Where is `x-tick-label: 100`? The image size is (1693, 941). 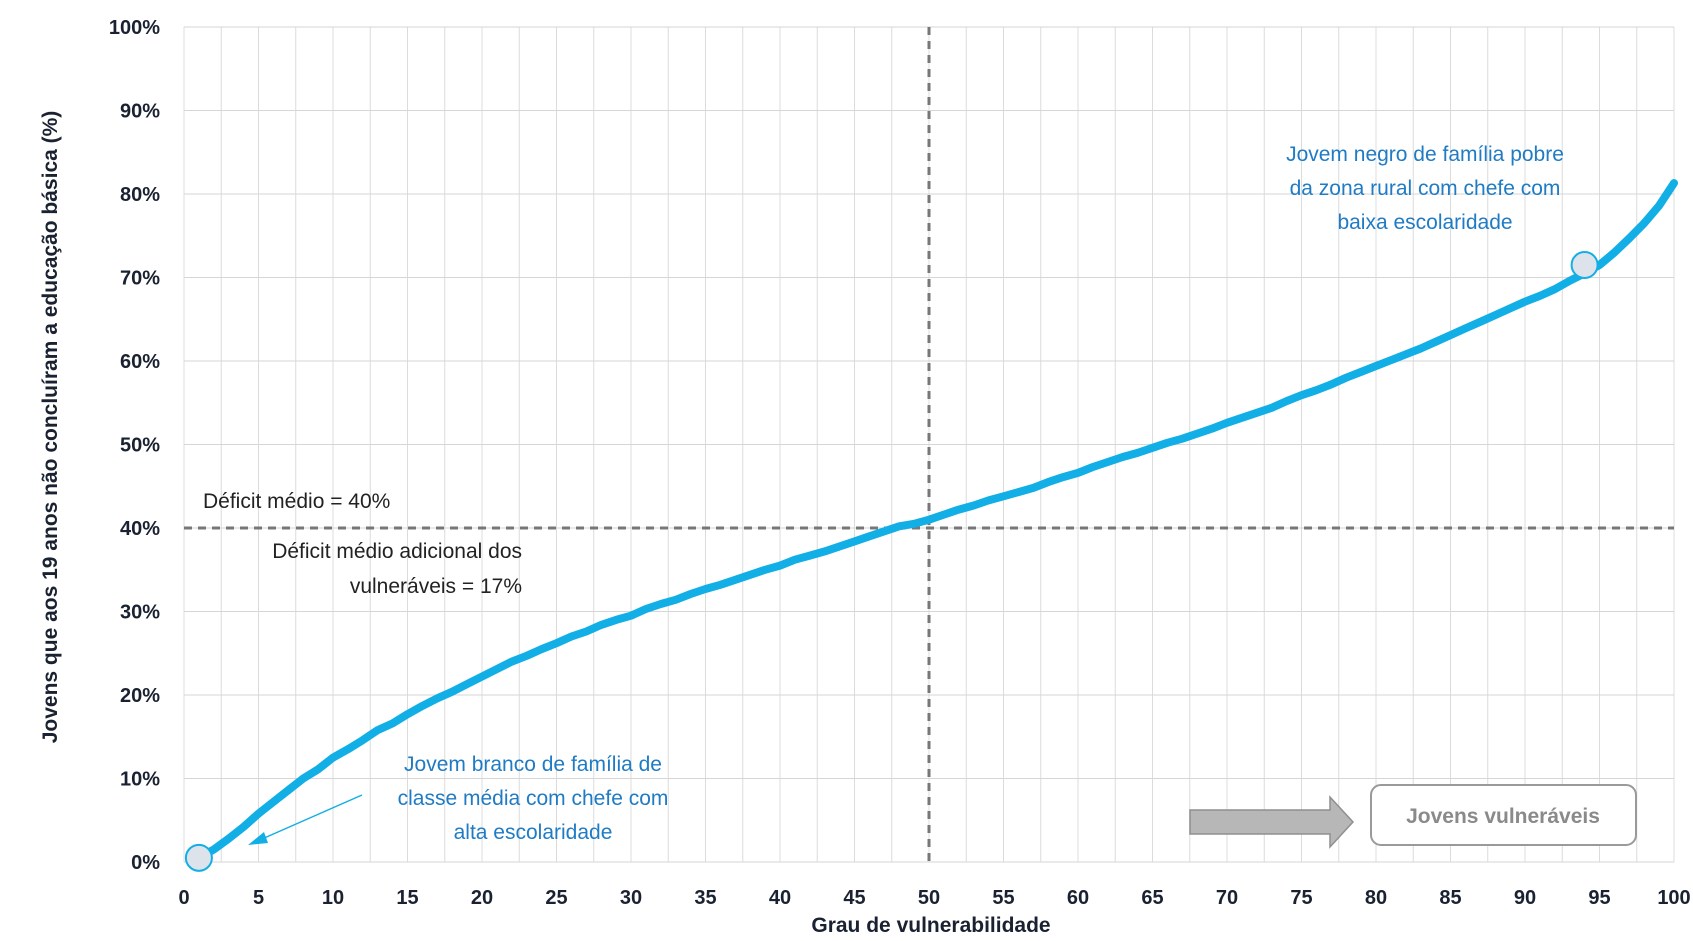
x-tick-label: 100 is located at coordinates (1673, 898).